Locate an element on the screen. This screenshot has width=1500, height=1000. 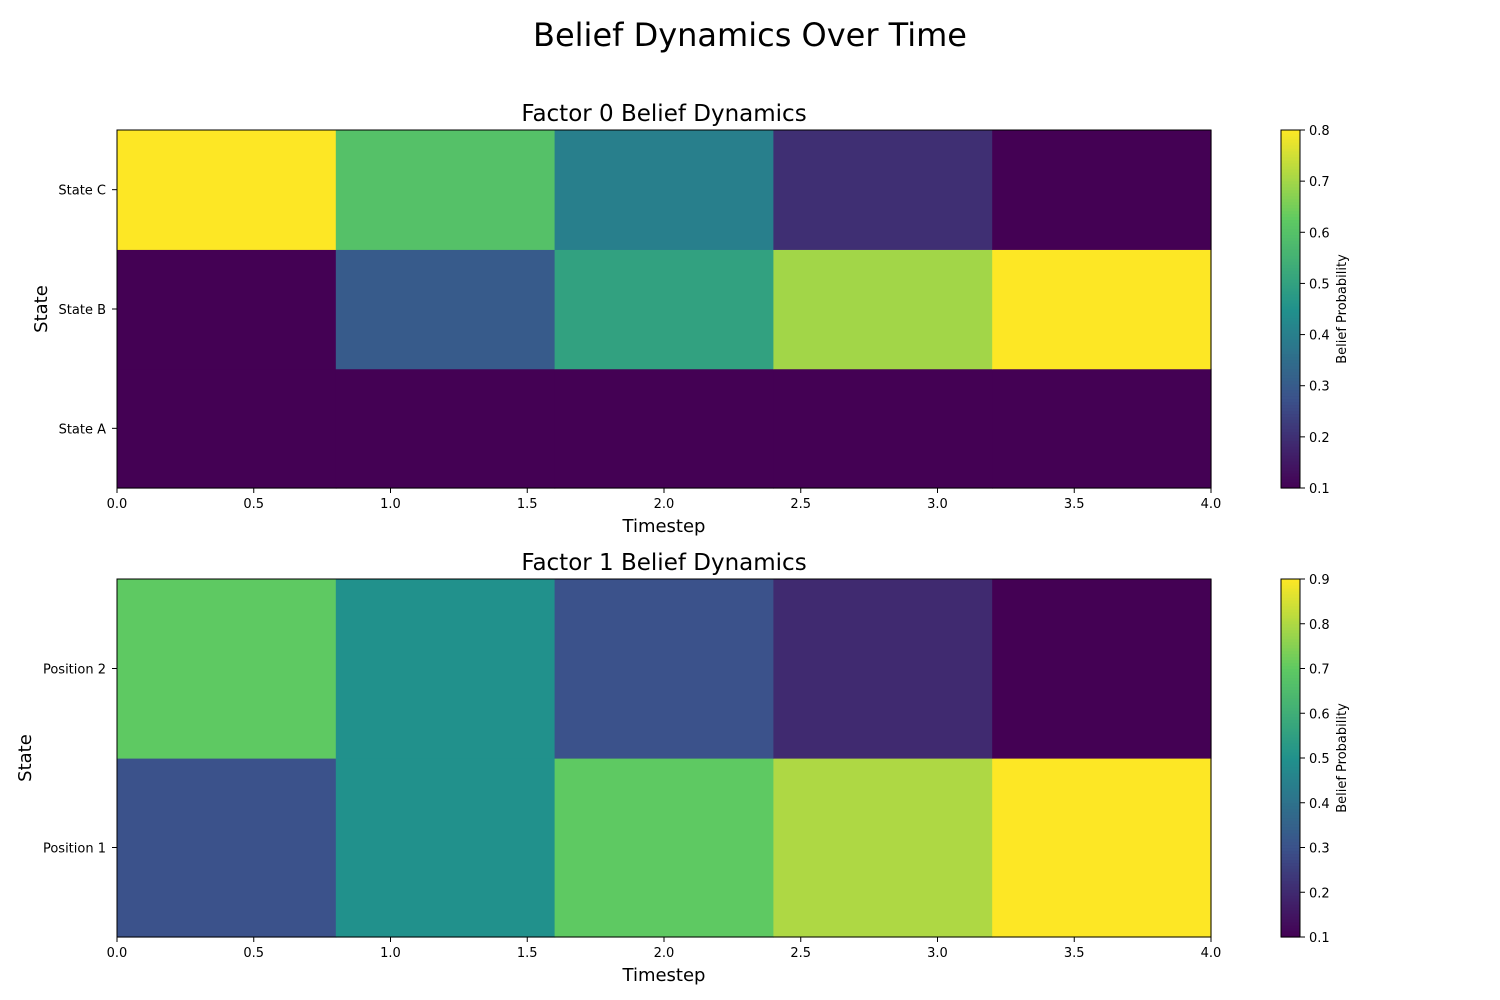
x-tick-label: 4.0 is located at coordinates (1211, 953).